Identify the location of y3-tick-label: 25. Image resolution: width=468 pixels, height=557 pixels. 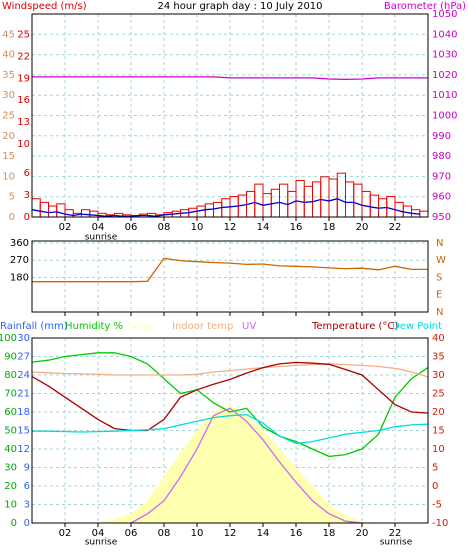
(8, 116).